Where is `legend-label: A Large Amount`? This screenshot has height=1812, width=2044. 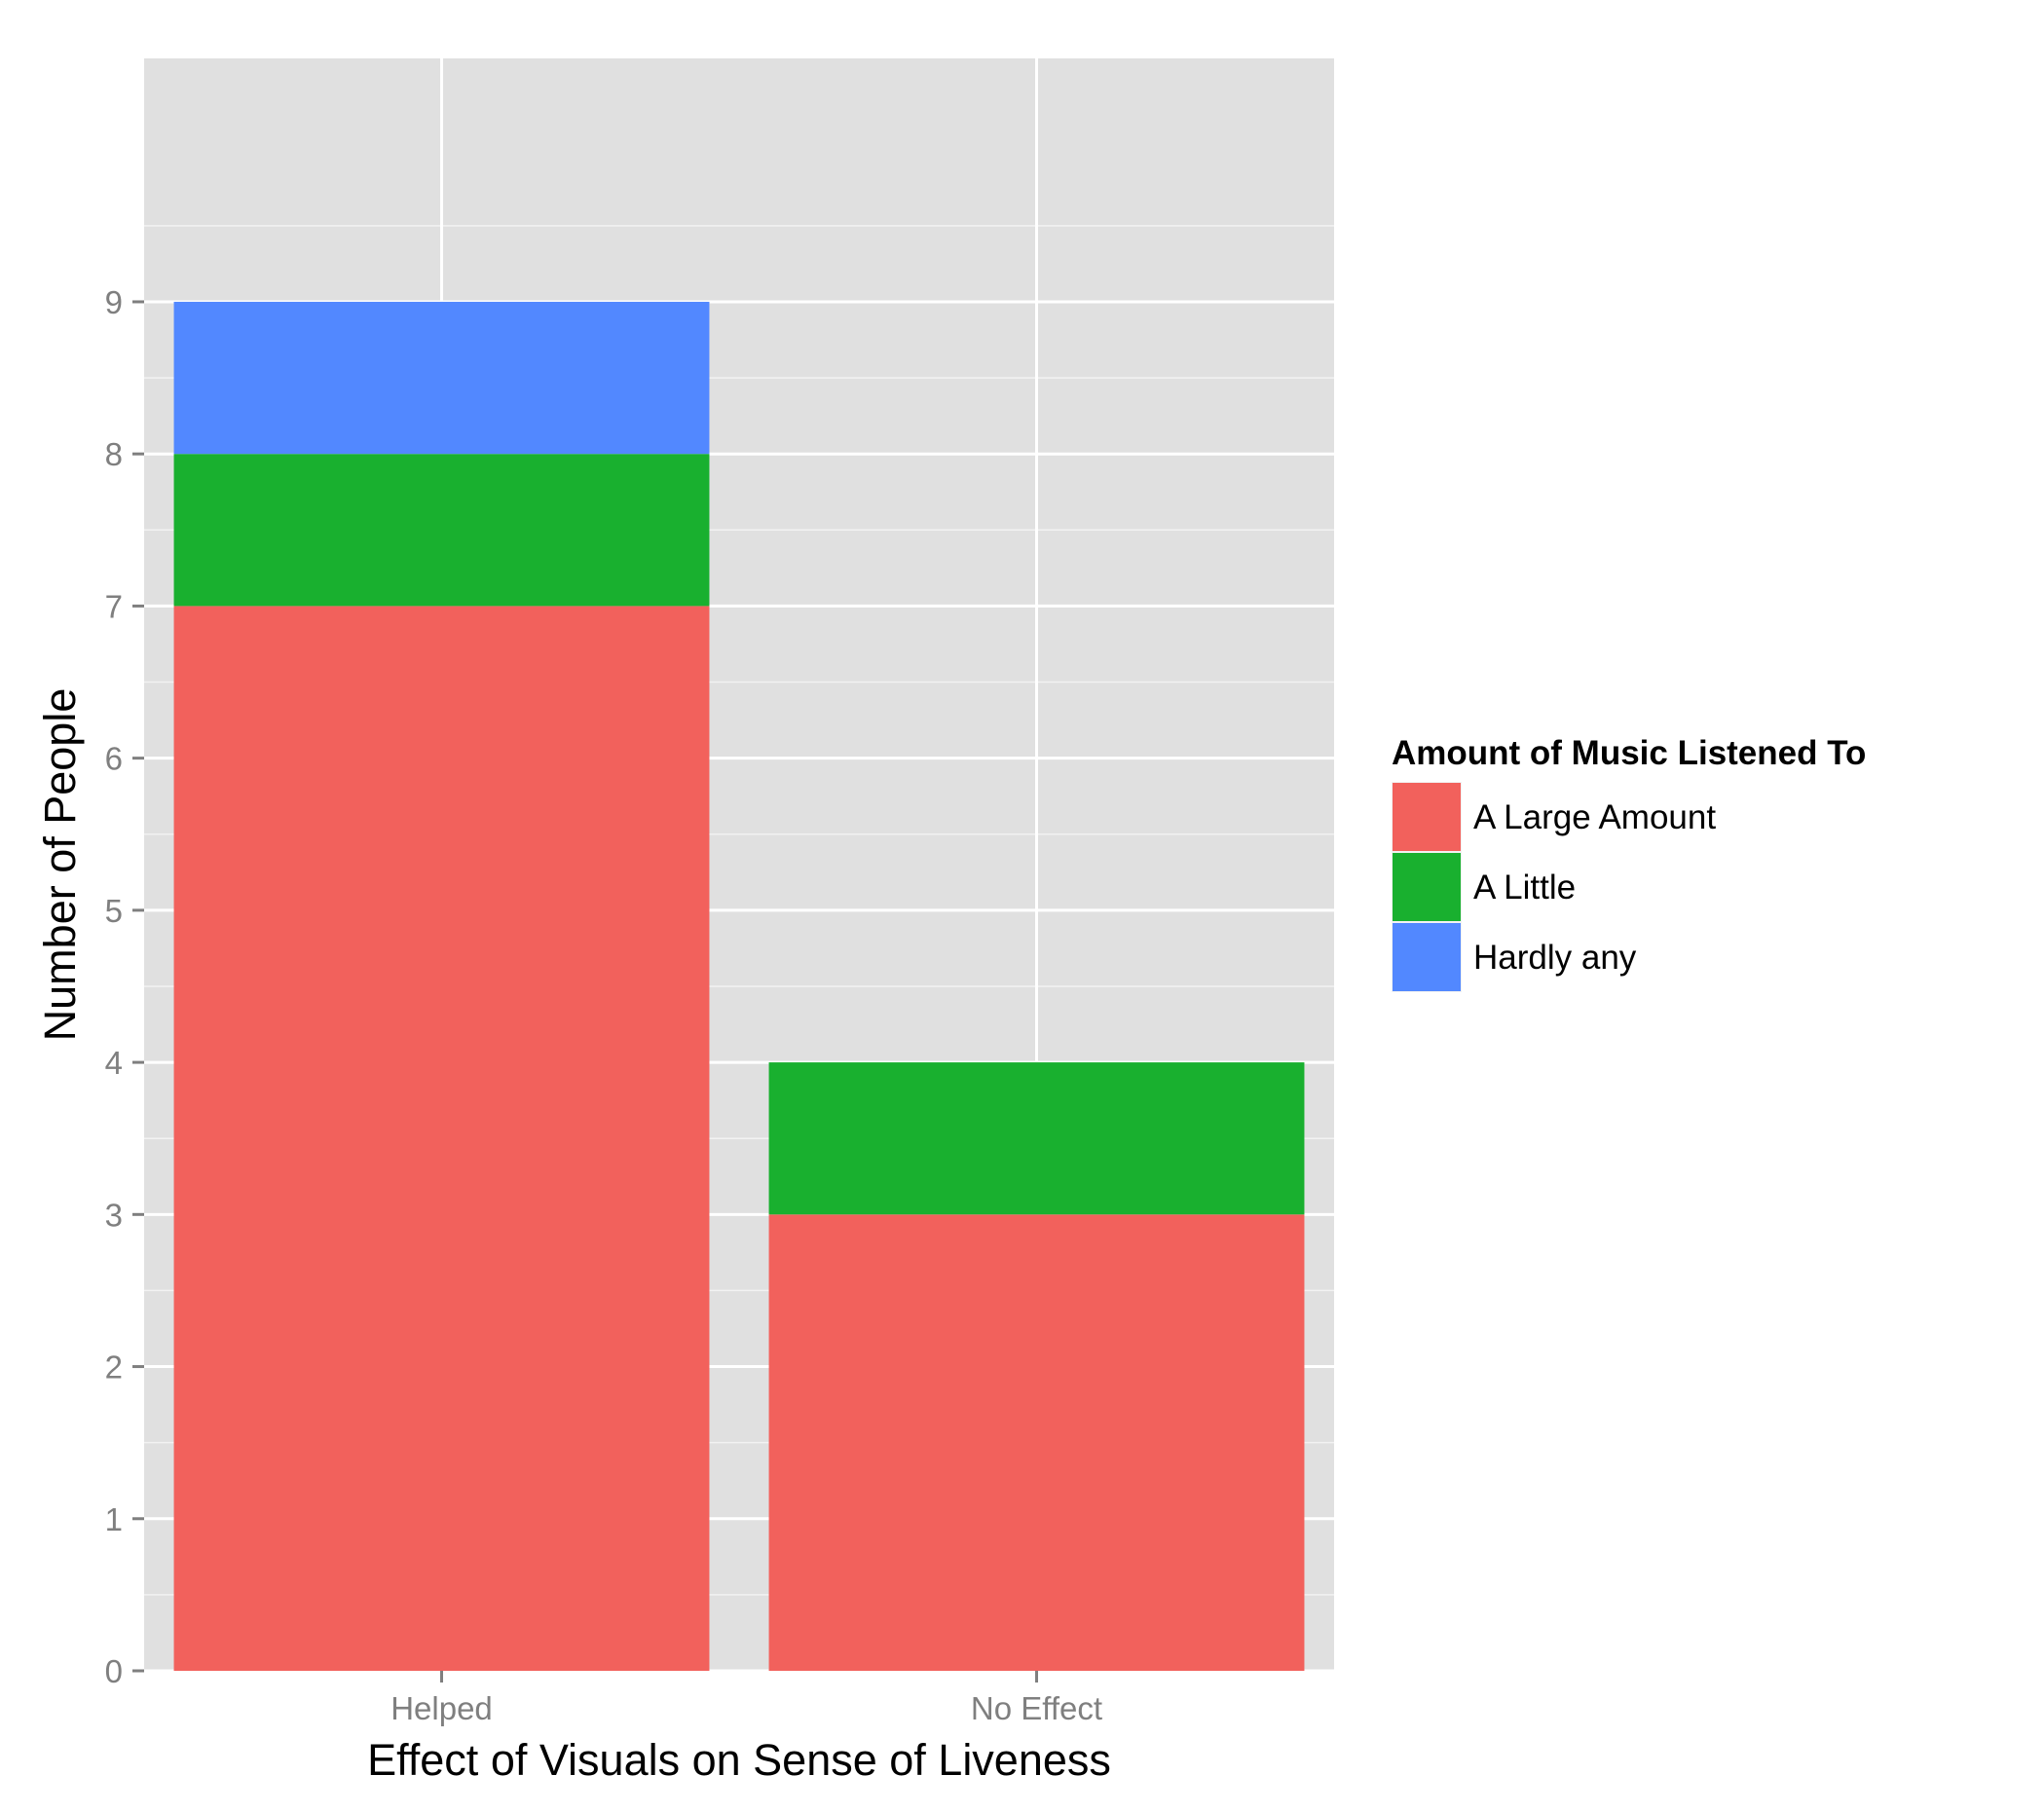 legend-label: A Large Amount is located at coordinates (1594, 817).